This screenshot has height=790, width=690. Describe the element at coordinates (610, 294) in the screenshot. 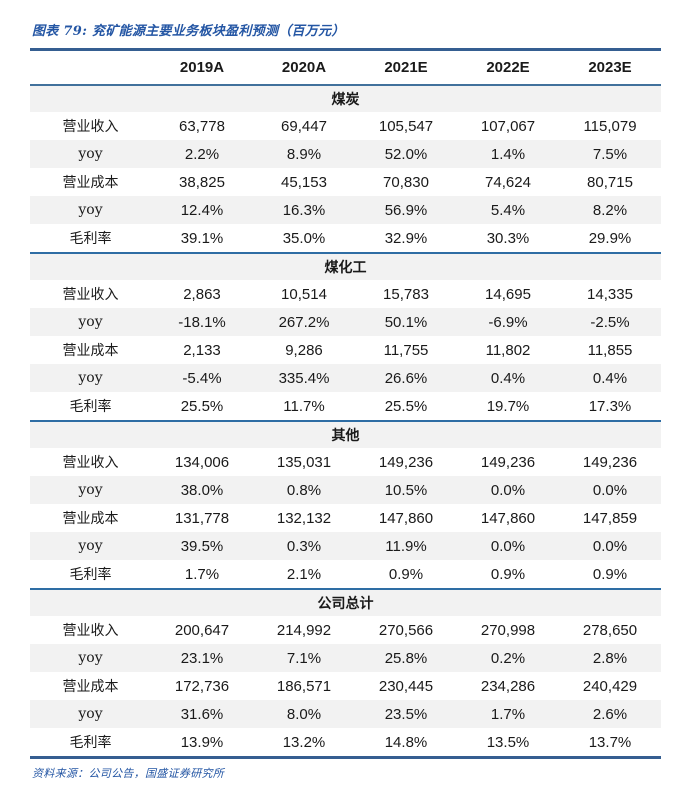

I see `value-cell: 14,335` at that location.